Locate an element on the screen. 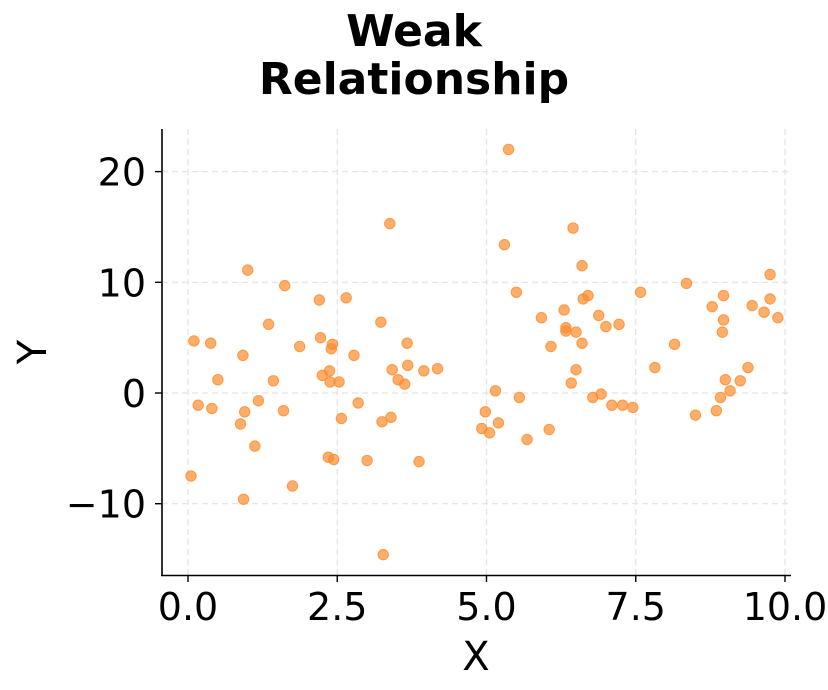 The height and width of the screenshot is (690, 828). x-tick-label: 10.0 is located at coordinates (785, 607).